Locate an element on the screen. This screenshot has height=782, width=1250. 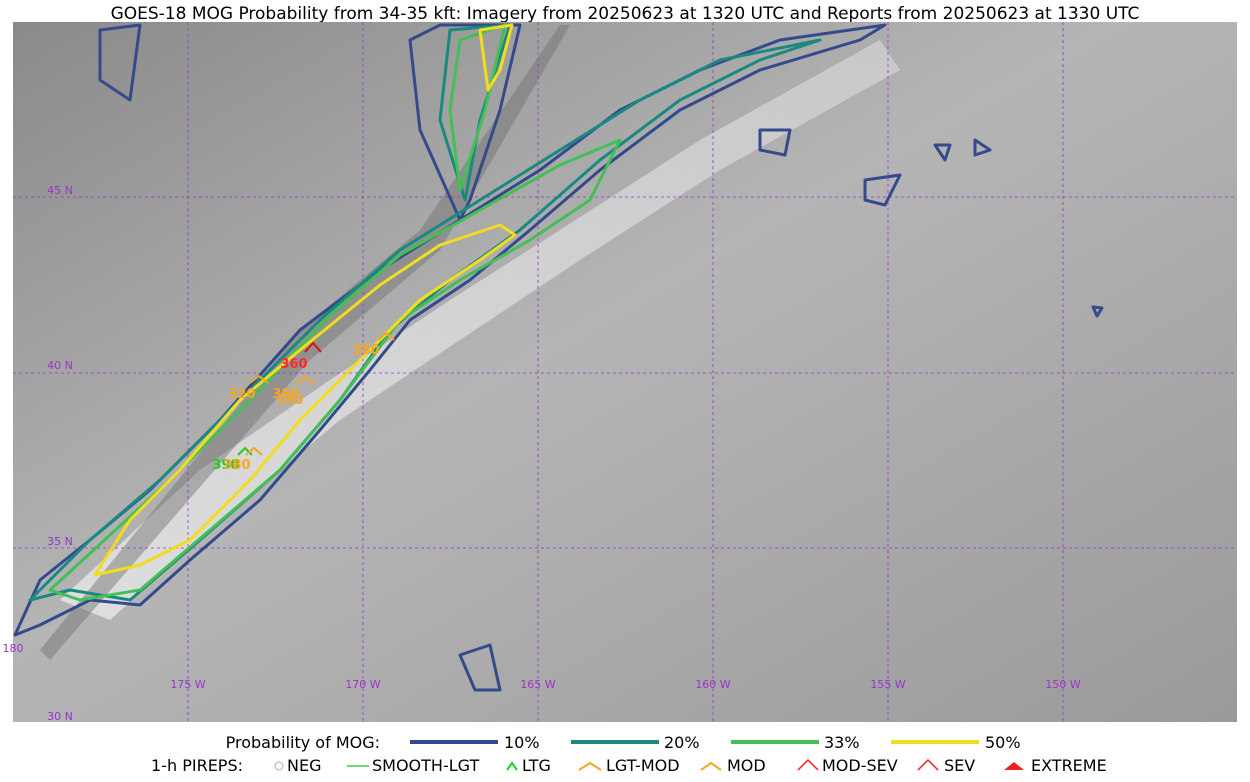
report-labels: 360 380 320 380 380 390 380 is located at coordinates (295, 408).